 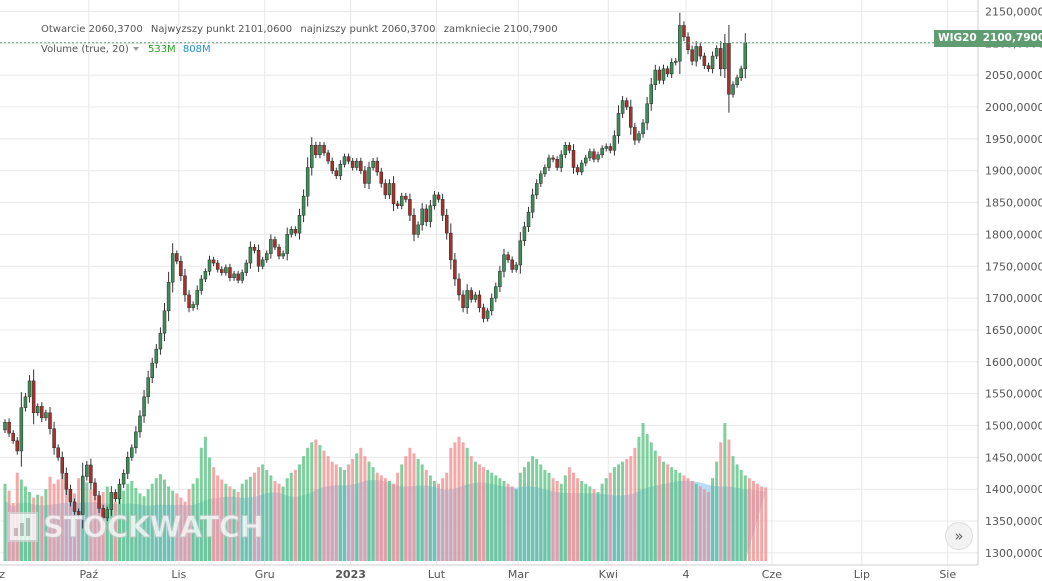 I want to click on x-tick-label: Gru, so click(x=265, y=574).